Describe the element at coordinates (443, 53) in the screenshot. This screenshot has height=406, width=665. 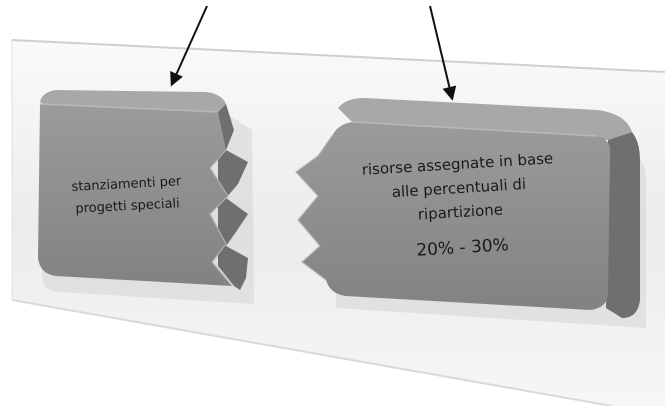
I see `right-arrow` at that location.